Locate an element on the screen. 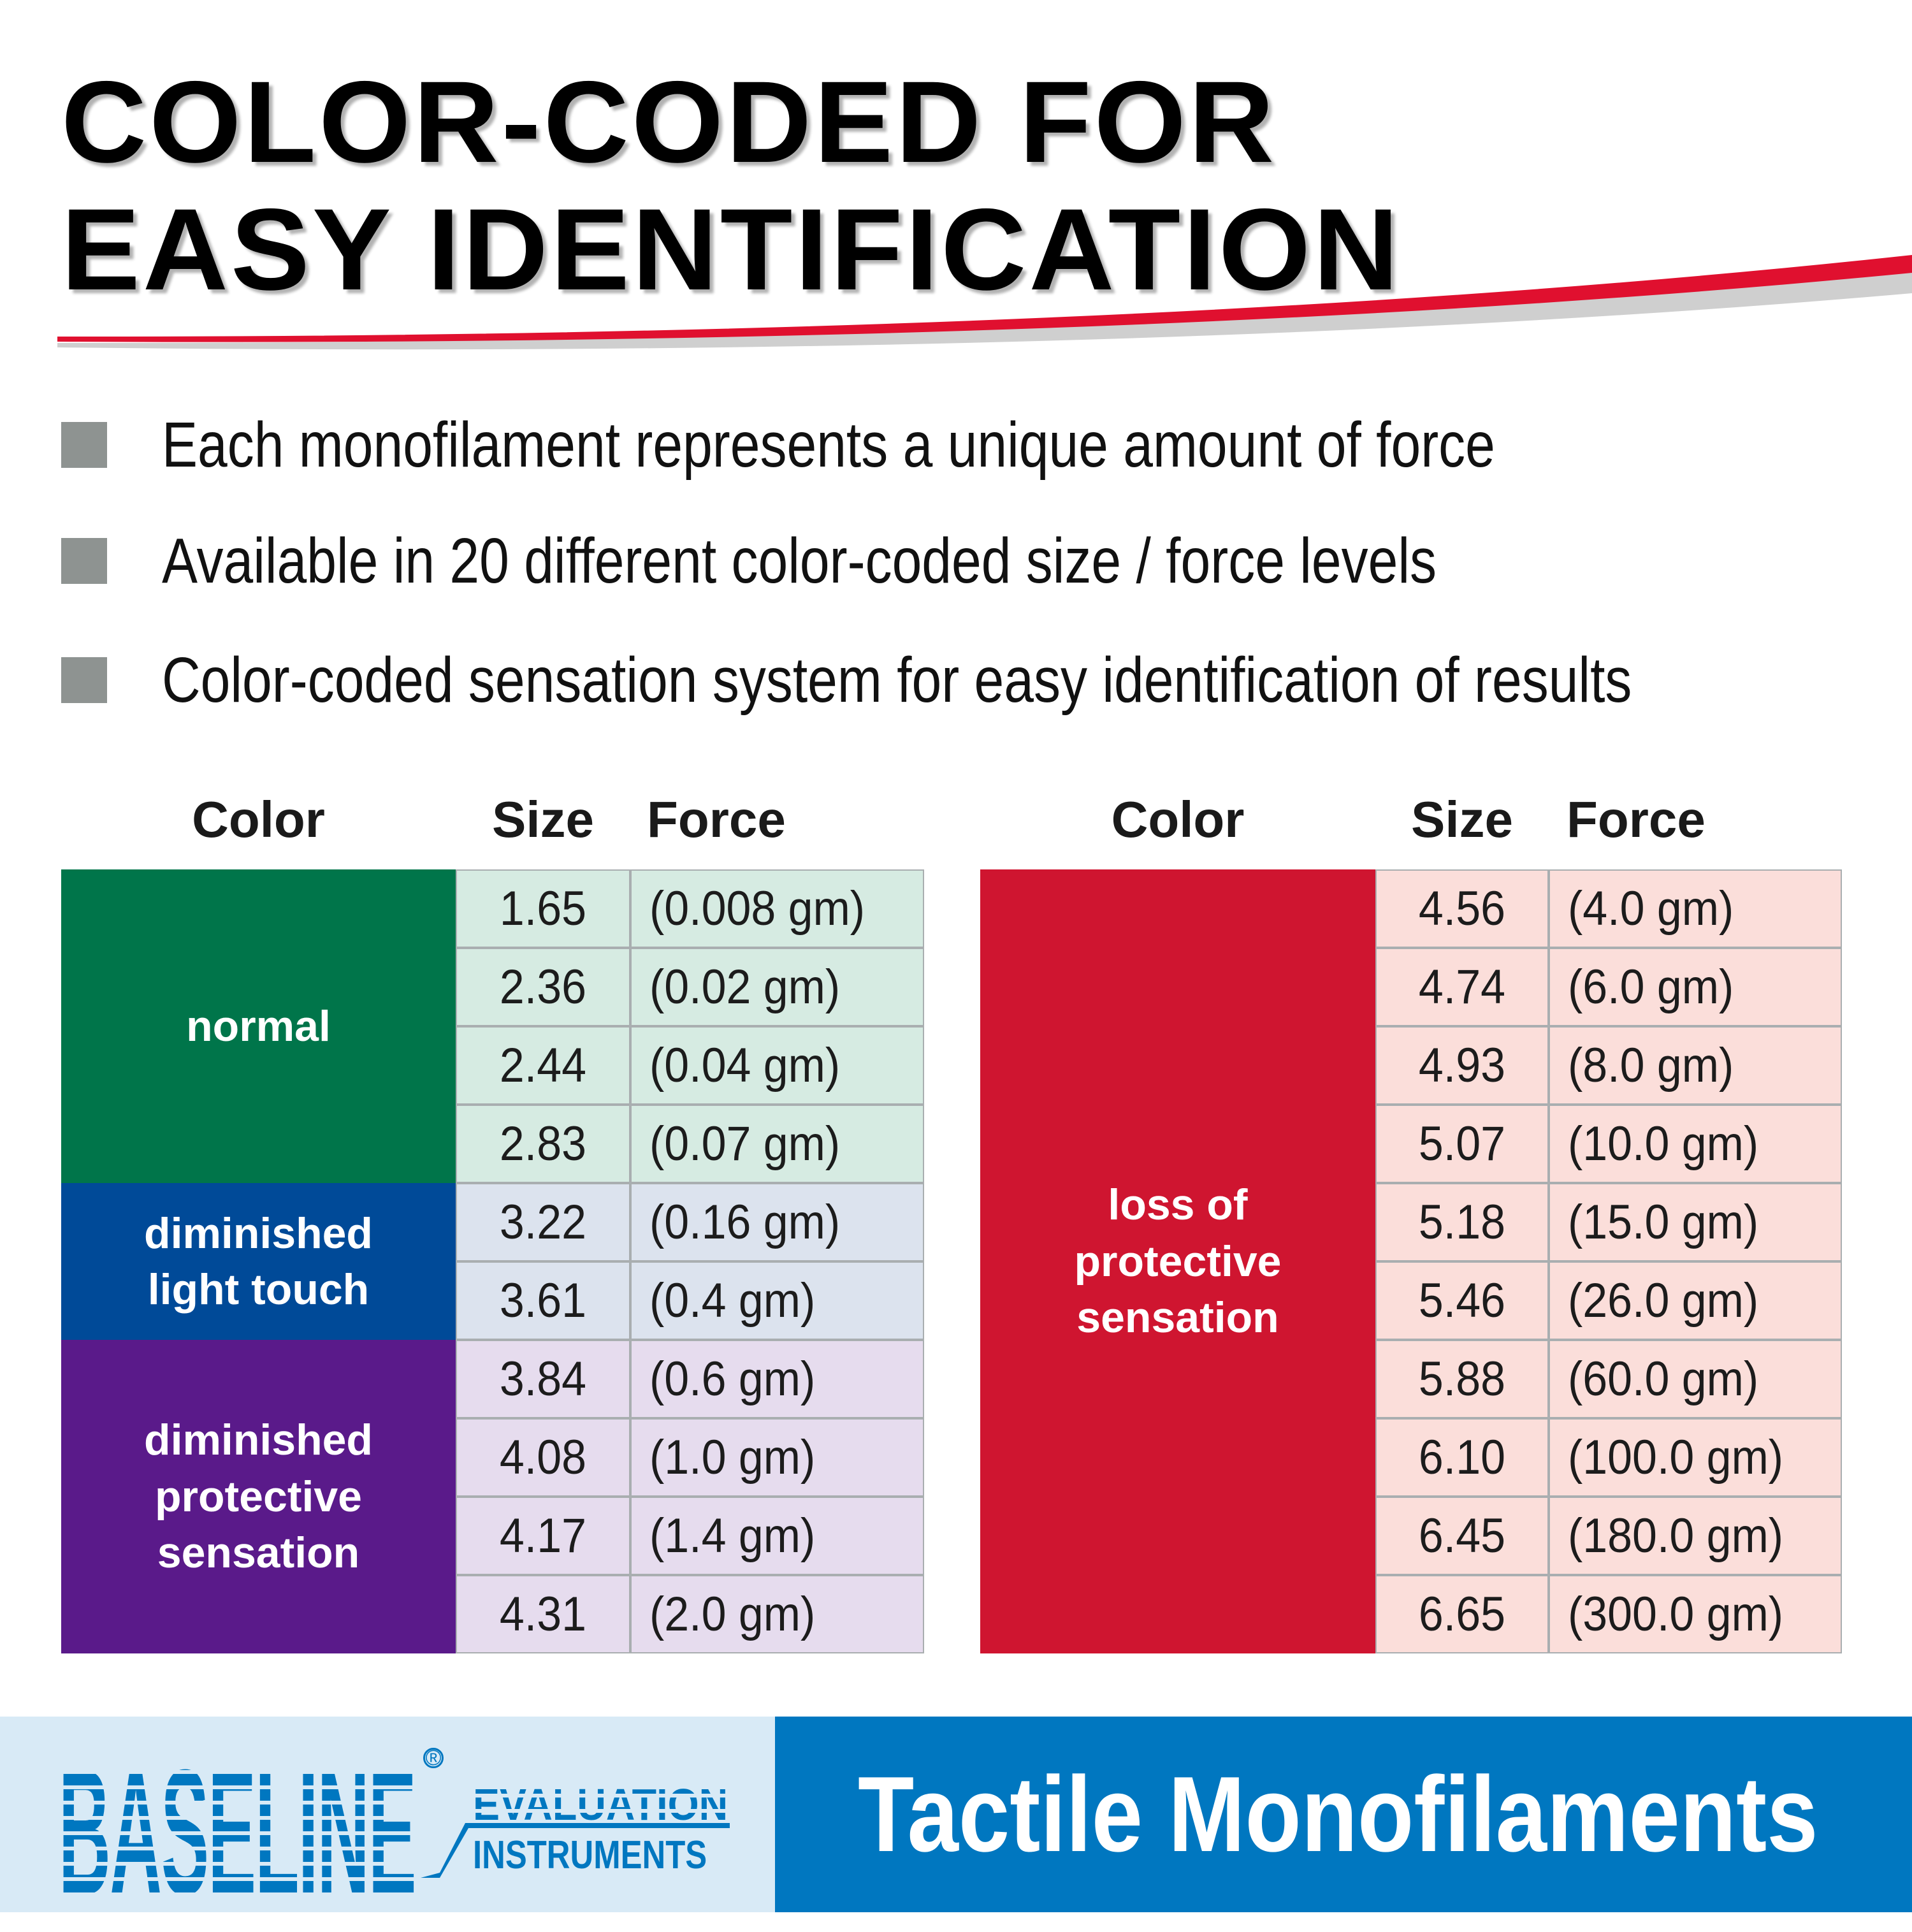  size-cell: 6.65 is located at coordinates (1462, 1614).